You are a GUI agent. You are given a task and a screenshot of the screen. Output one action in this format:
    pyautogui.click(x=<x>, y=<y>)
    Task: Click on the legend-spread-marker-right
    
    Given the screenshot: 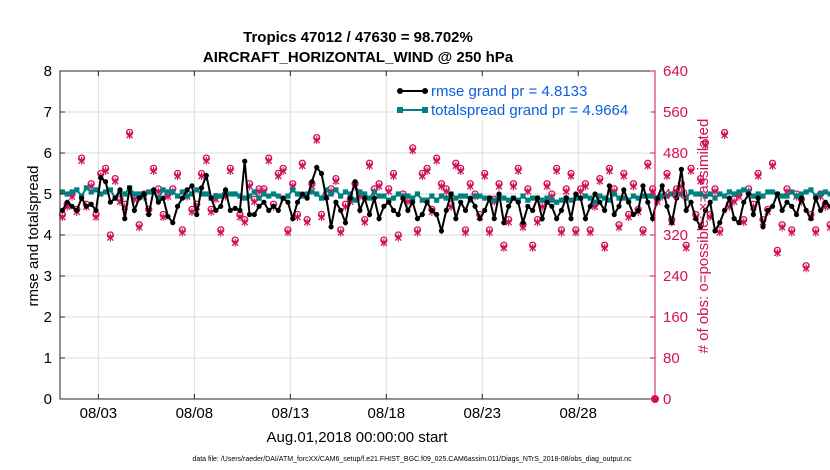 What is the action you would take?
    pyautogui.click(x=425, y=110)
    